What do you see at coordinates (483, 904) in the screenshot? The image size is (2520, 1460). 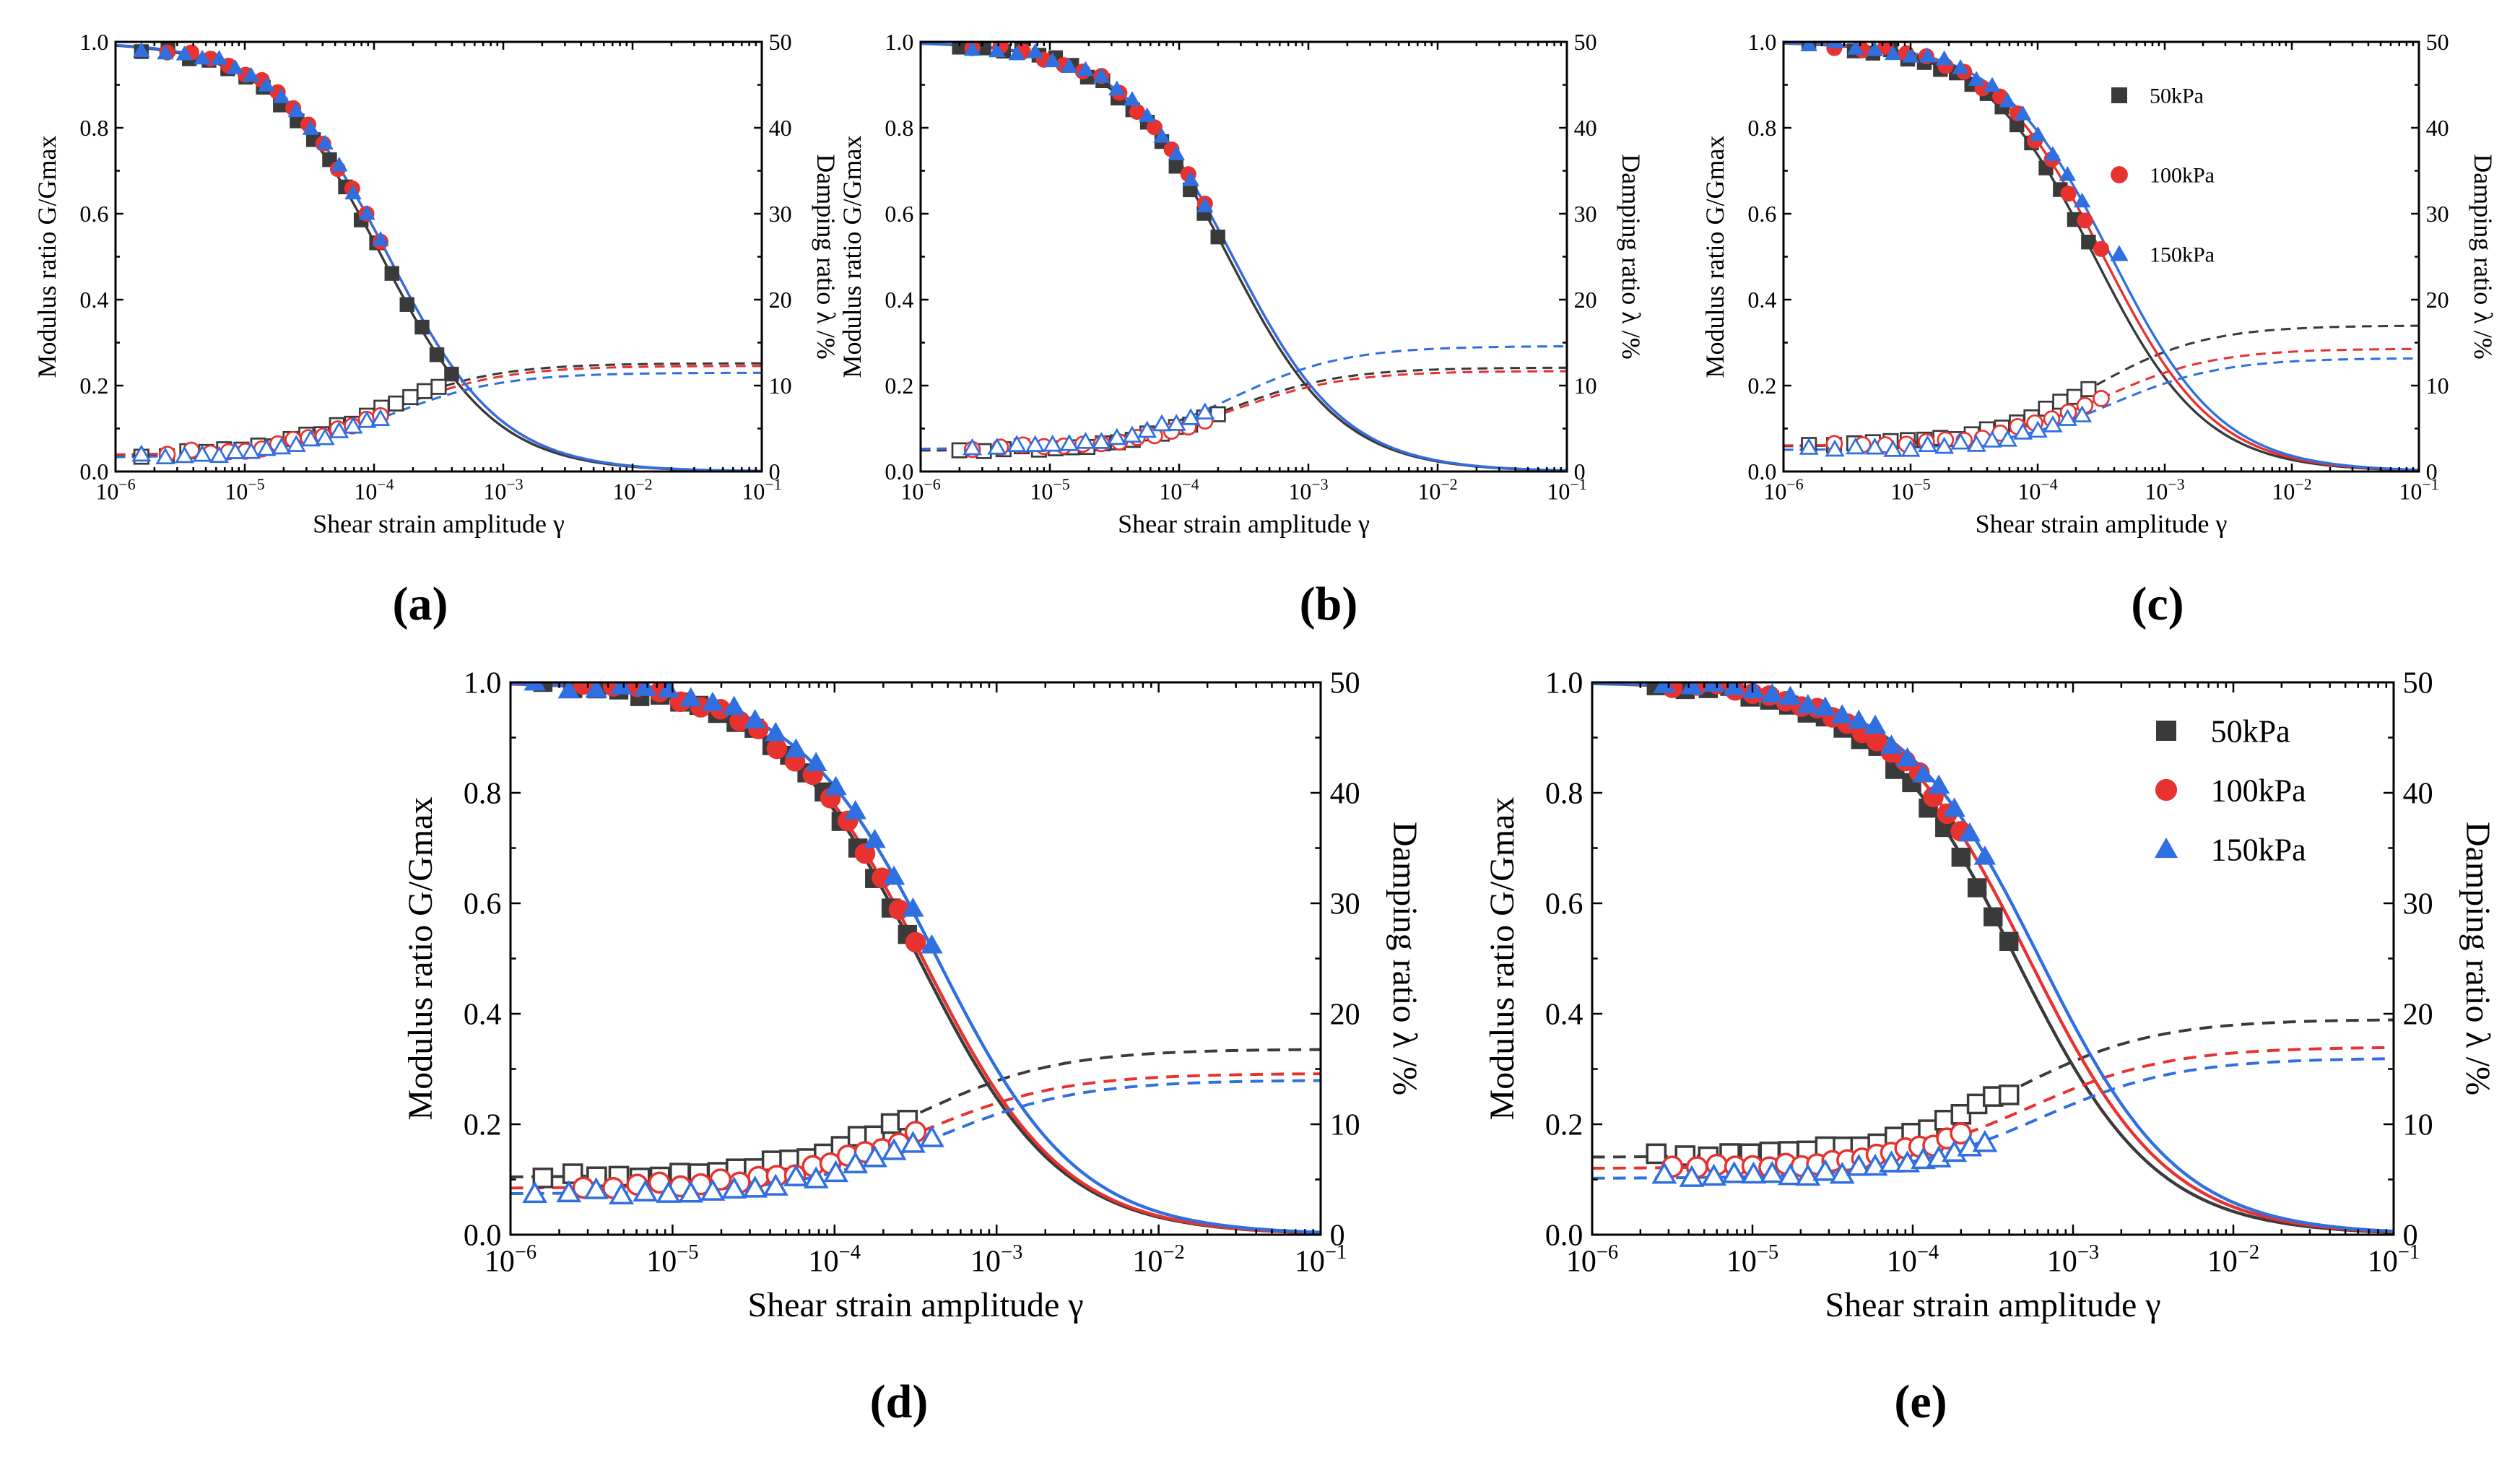 I see `y-tick-label: 0.6` at bounding box center [483, 904].